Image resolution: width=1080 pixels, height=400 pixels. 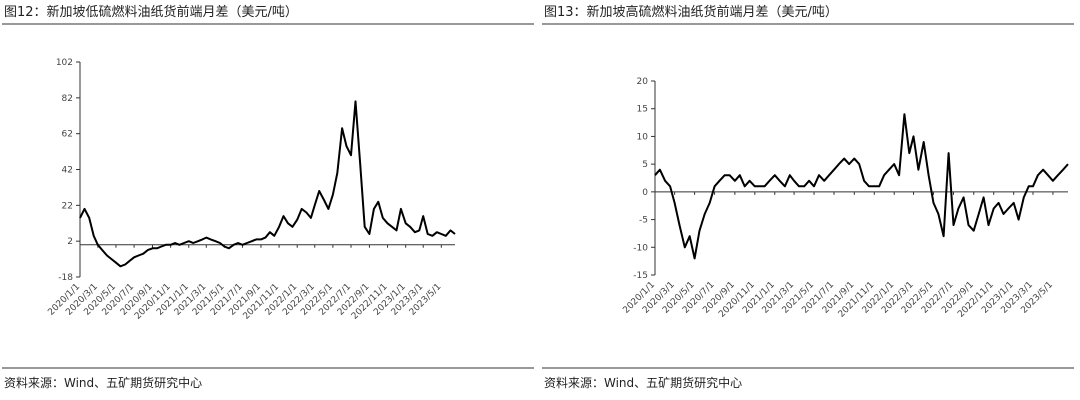 What do you see at coordinates (67, 171) in the screenshot?
I see `y-tick-label: 42` at bounding box center [67, 171].